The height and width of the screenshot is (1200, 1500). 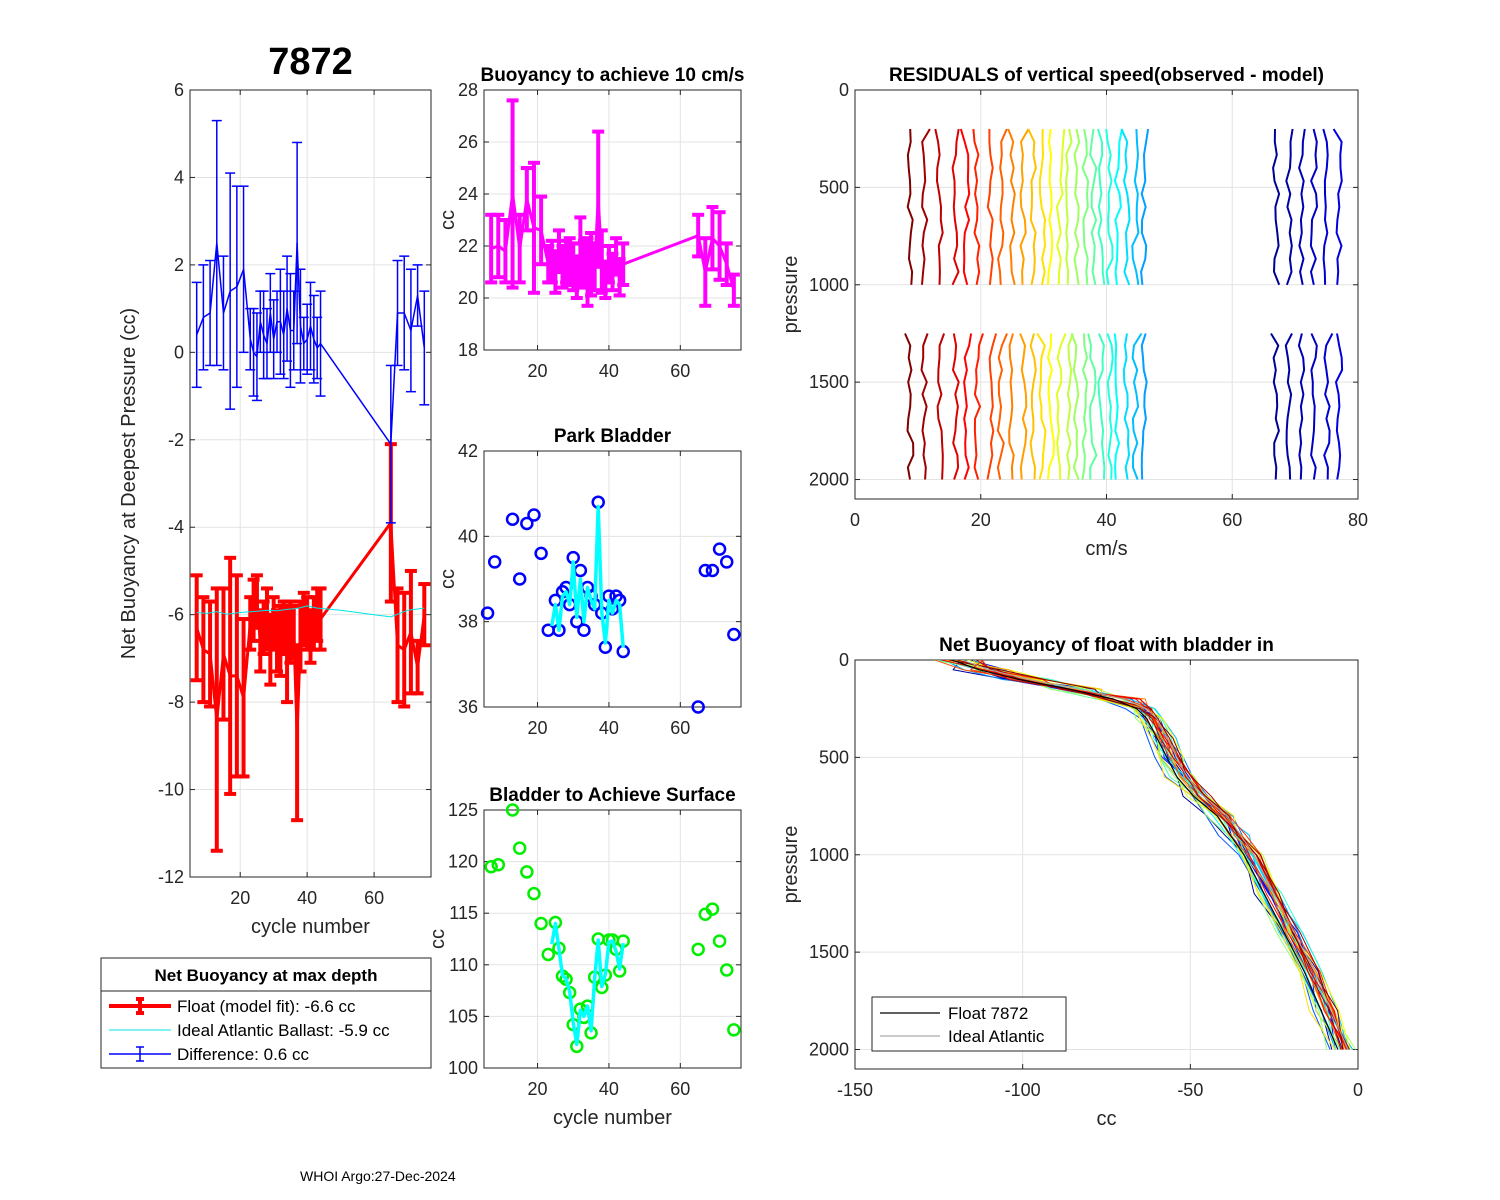 I want to click on axes-park_bladder: 20 40 60 42 40 38 36 Park Bladder cc, so click(x=589, y=582).